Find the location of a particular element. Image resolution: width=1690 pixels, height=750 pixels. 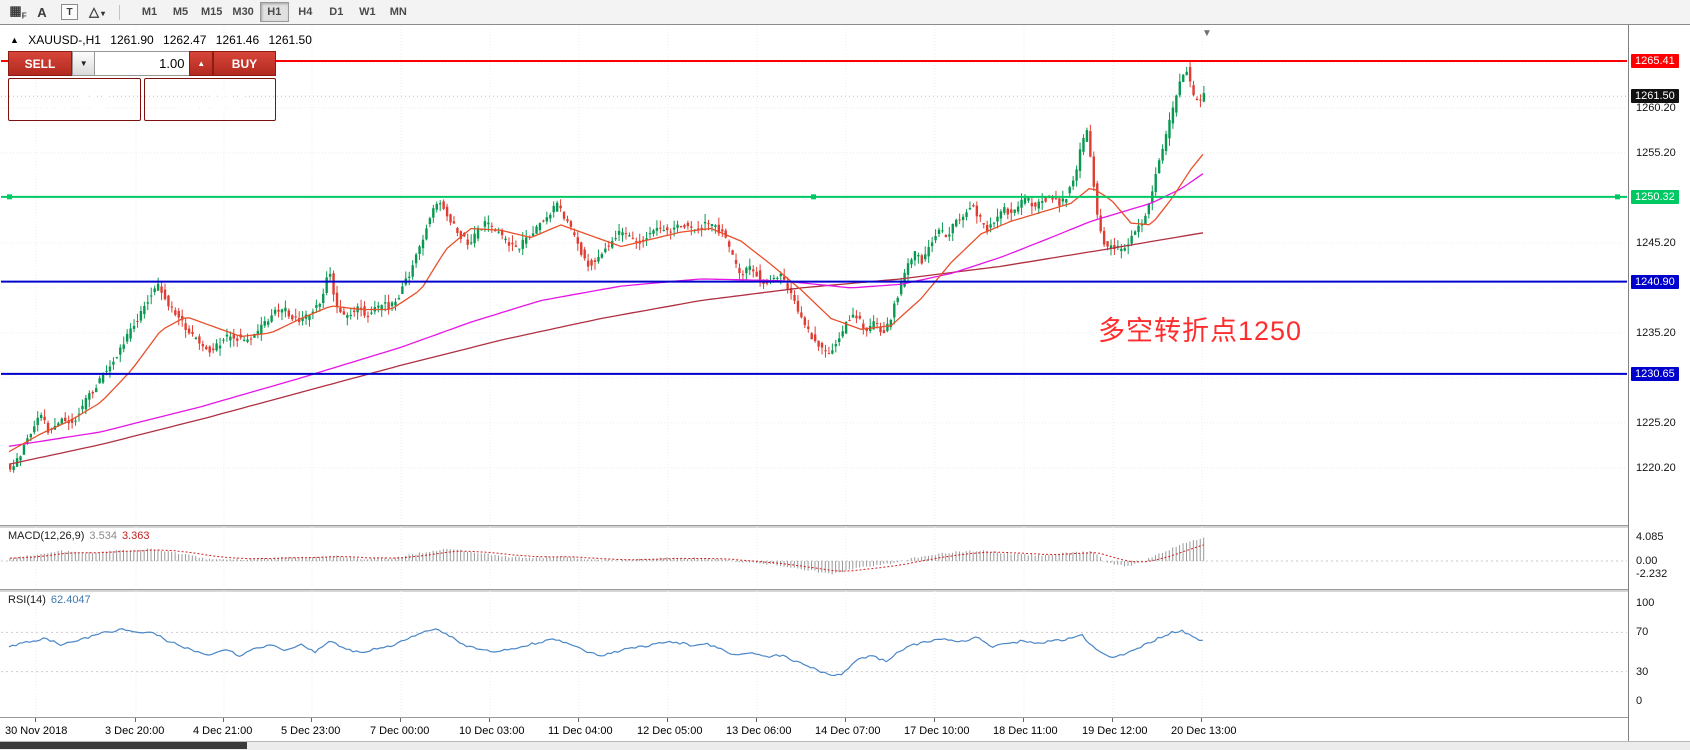

scrollbar-thumb is located at coordinates (123, 745).